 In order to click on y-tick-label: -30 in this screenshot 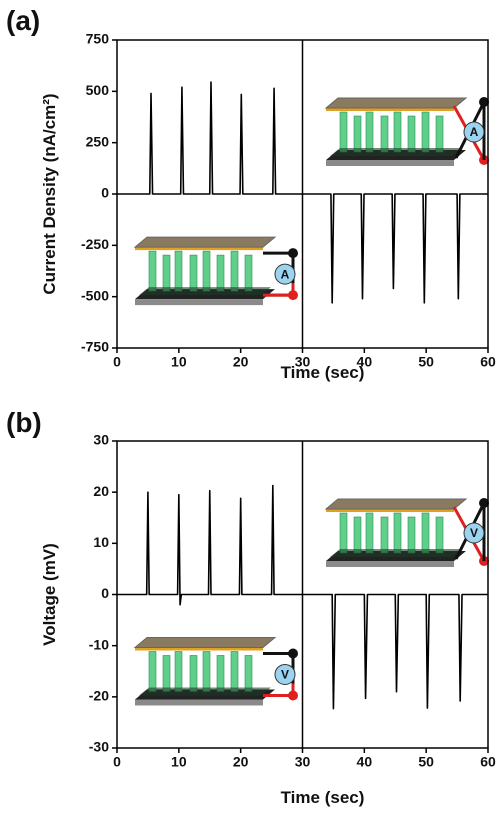, I will do `click(99, 747)`.